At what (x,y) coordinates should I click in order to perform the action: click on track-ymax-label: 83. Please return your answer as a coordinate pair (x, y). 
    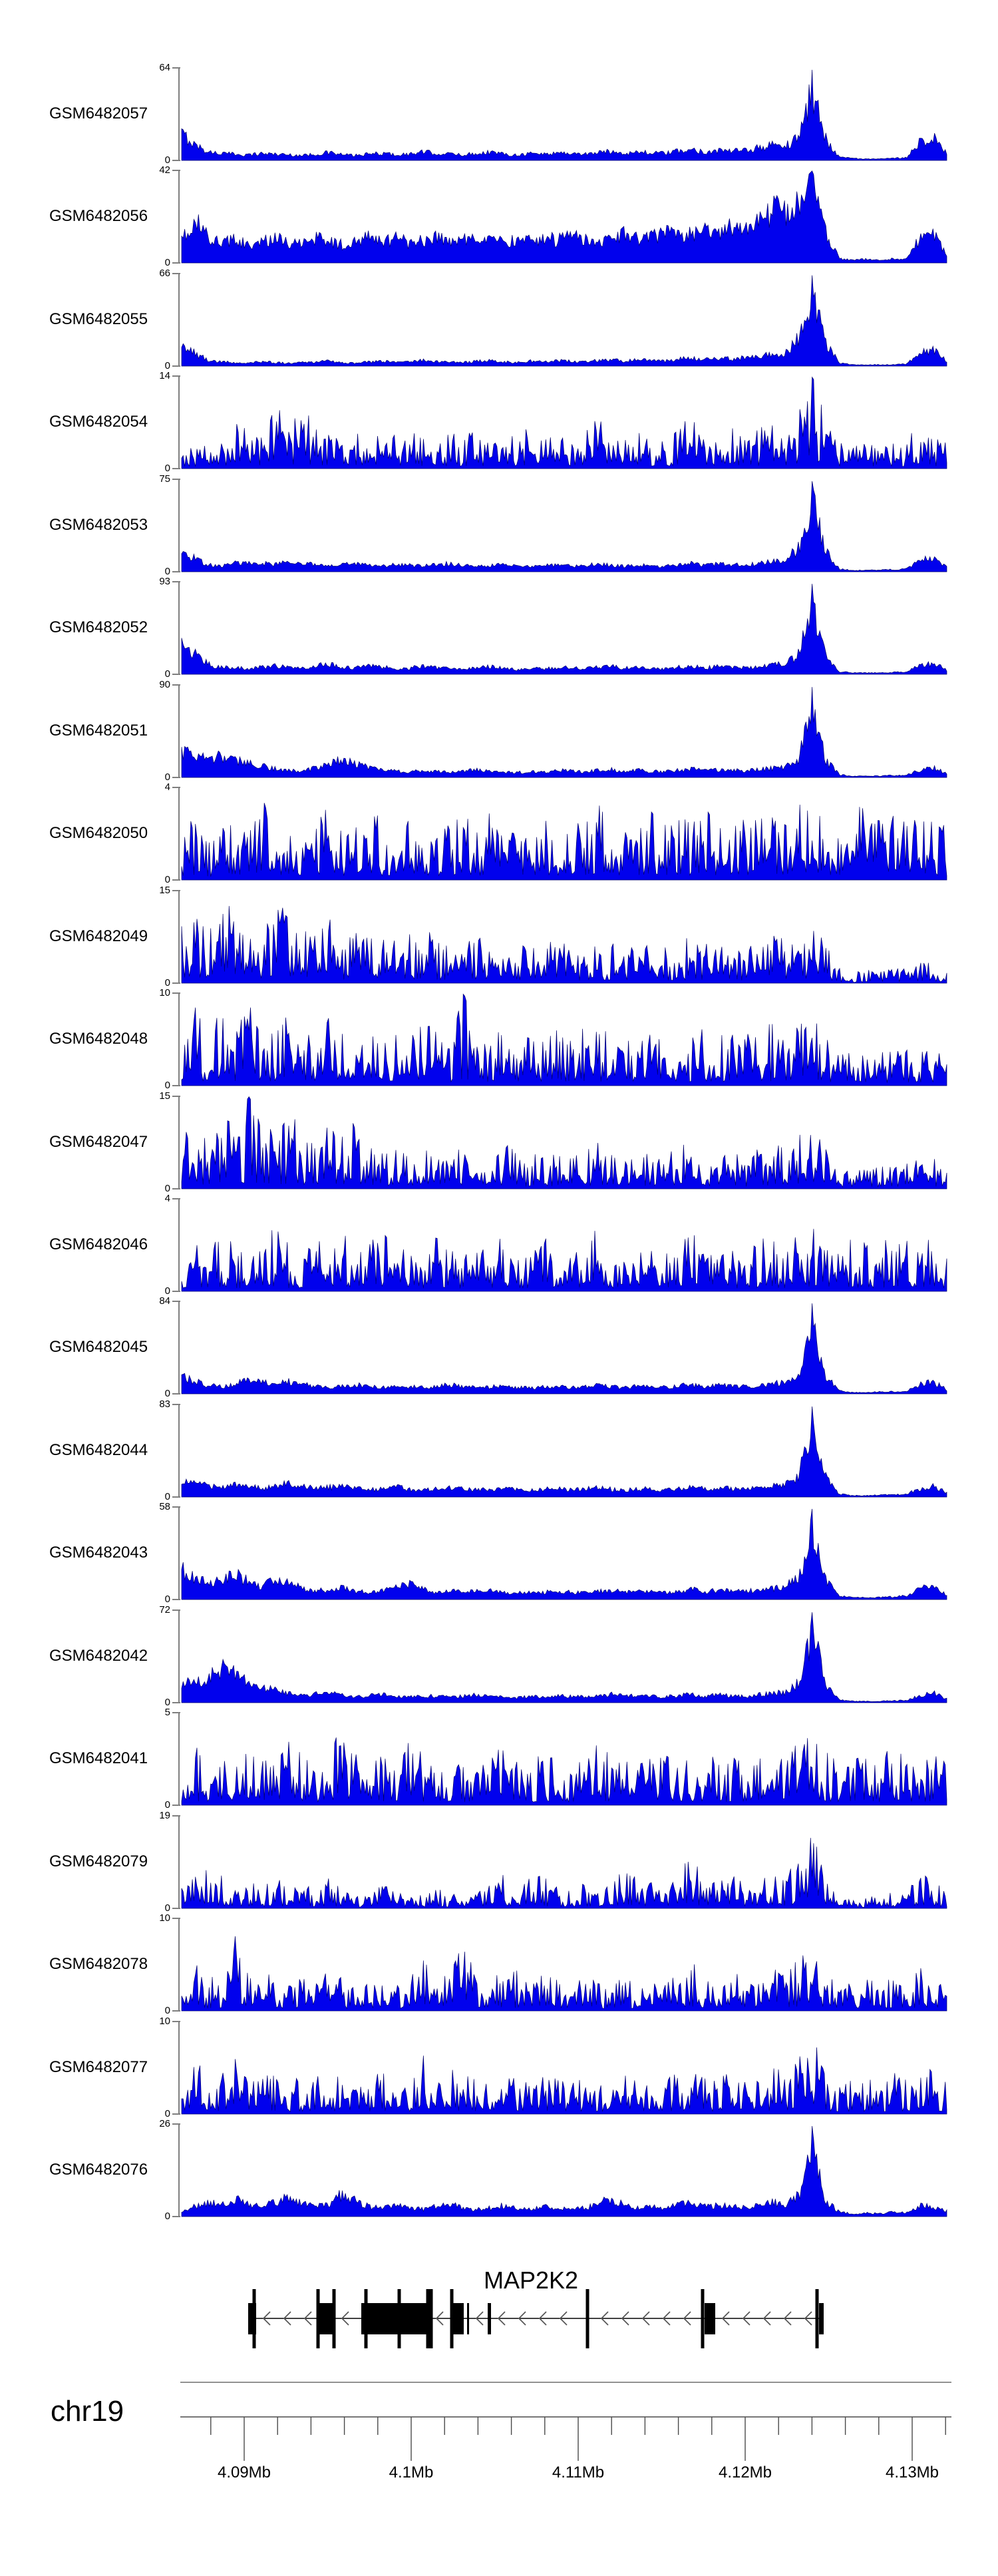
    Looking at the image, I should click on (164, 1404).